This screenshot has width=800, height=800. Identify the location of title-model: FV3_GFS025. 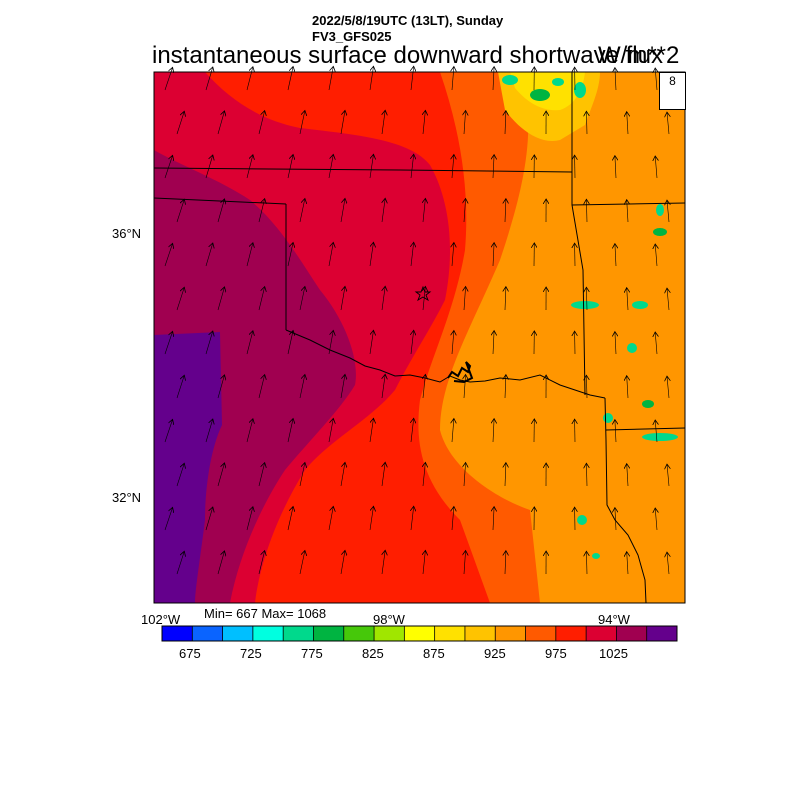
(352, 36).